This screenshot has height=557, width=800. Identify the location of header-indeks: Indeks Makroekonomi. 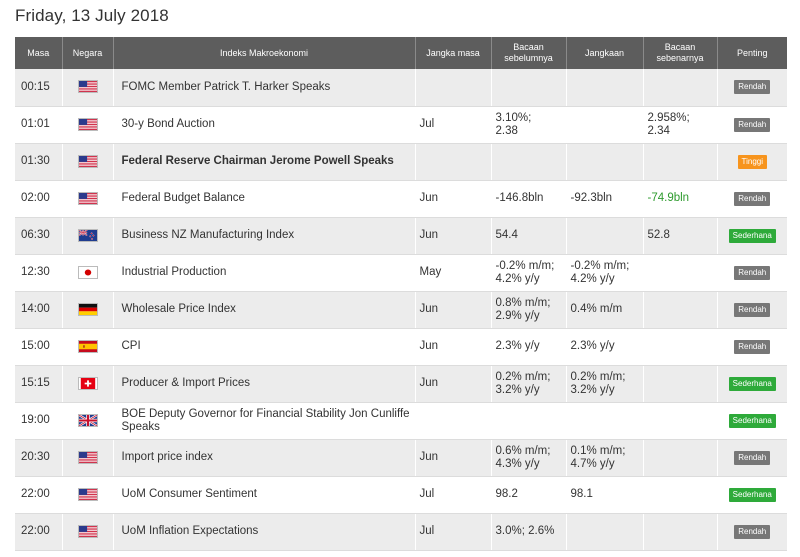
(264, 53).